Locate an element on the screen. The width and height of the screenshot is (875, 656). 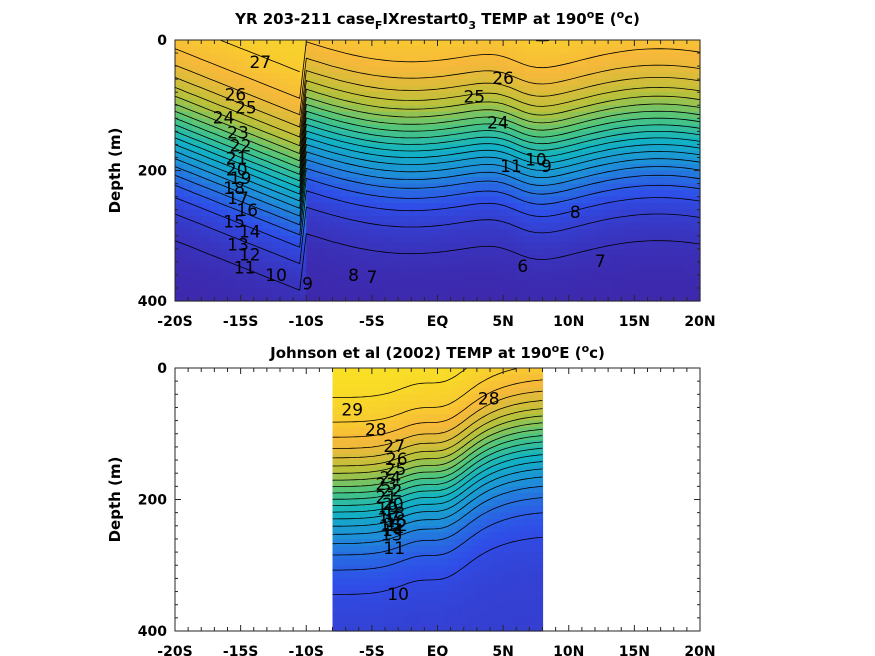
contour-label: 19 is located at coordinates (241, 179).